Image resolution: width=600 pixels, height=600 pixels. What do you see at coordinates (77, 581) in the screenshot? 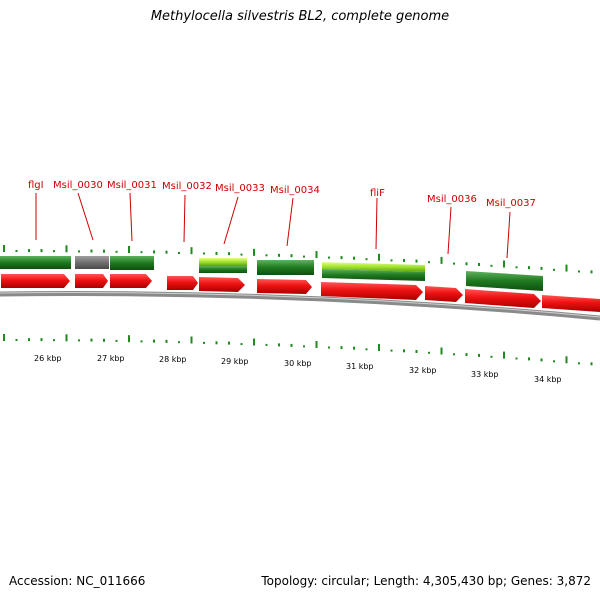
I see `accession-text: Accession: NC_011666` at bounding box center [77, 581].